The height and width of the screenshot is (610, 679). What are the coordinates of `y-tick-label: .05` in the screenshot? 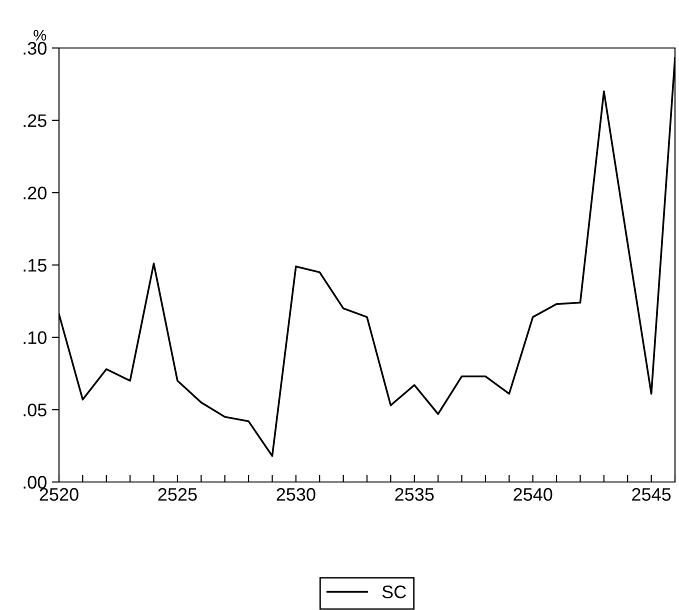 It's located at (35, 410).